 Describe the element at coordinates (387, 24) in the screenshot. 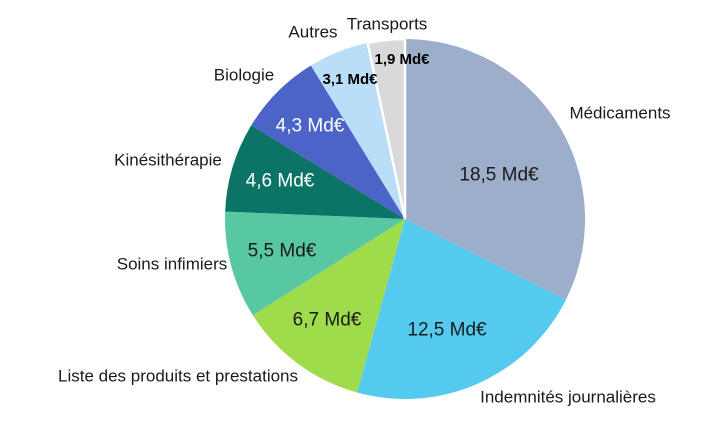

I see `slice-label-transports: Transports` at that location.